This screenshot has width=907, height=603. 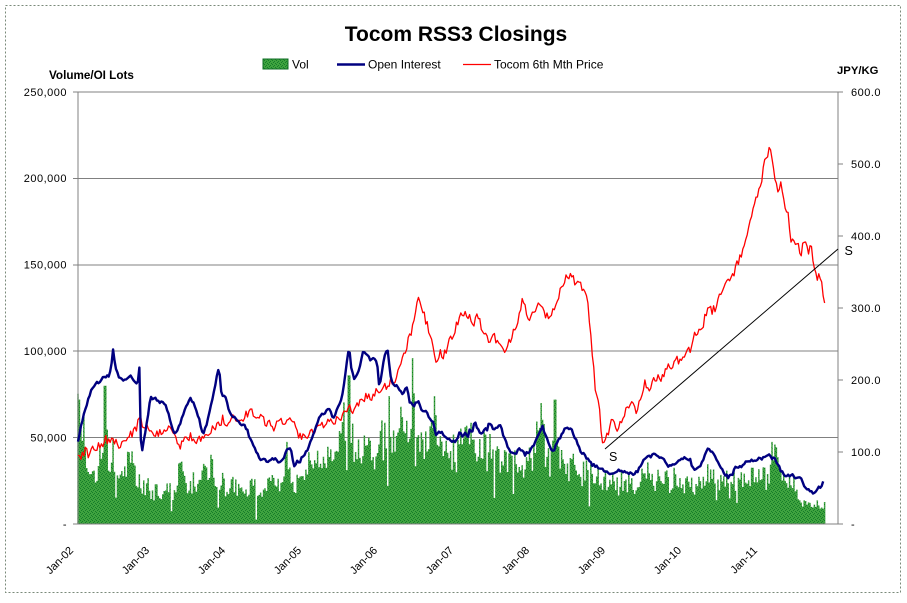 What do you see at coordinates (866, 453) in the screenshot?
I see `svg-text: 100.0` at bounding box center [866, 453].